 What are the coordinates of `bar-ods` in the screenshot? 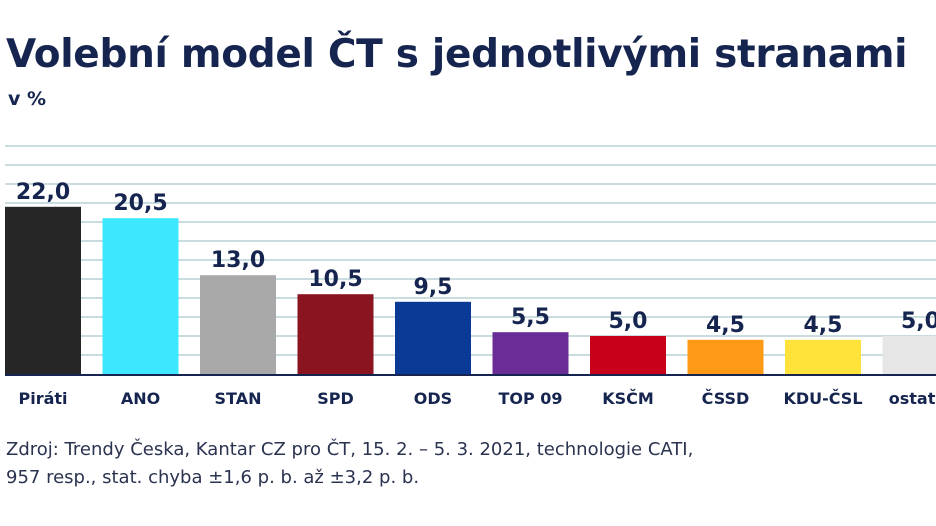 It's located at (433, 337).